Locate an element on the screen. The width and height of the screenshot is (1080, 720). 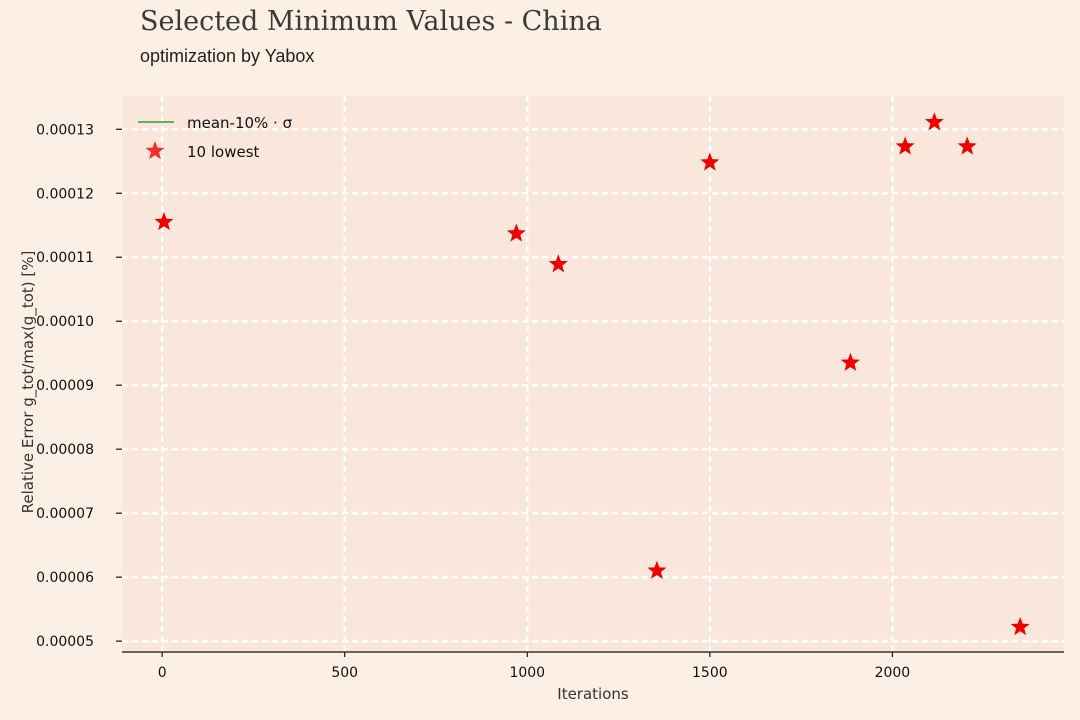
y-axis-title: Relative Error g_tot/max(g_tot) [%] is located at coordinates (28, 382).